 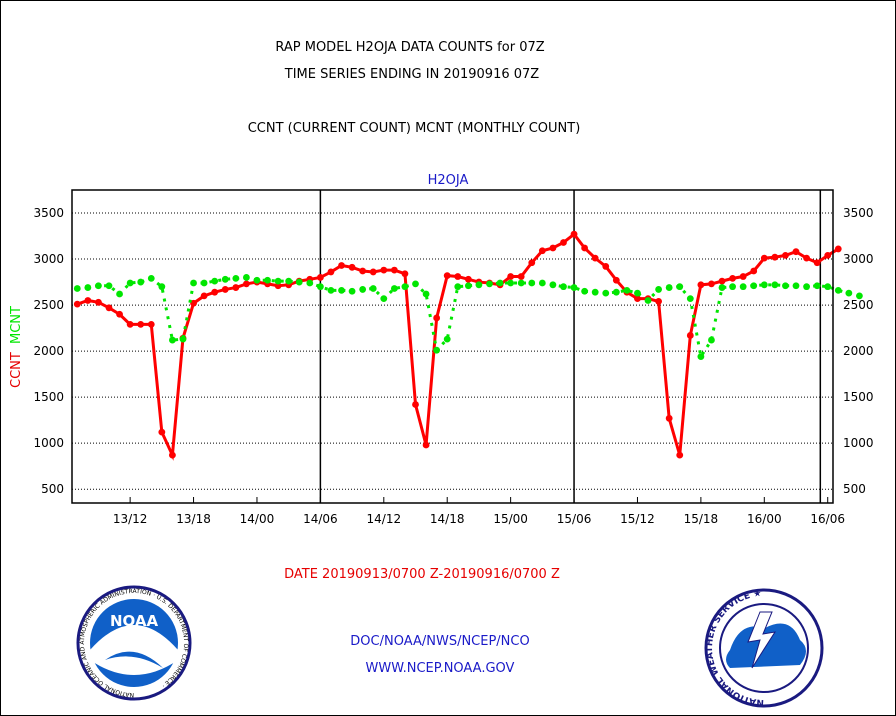 I want to click on y-tick-label-right: 3000, so click(x=858, y=259).